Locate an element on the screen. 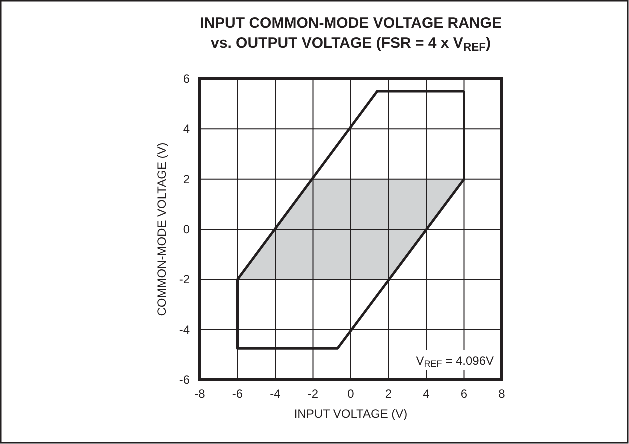 The height and width of the screenshot is (444, 629). x-axis-title: INPUT VOLTAGE (V) is located at coordinates (351, 414).